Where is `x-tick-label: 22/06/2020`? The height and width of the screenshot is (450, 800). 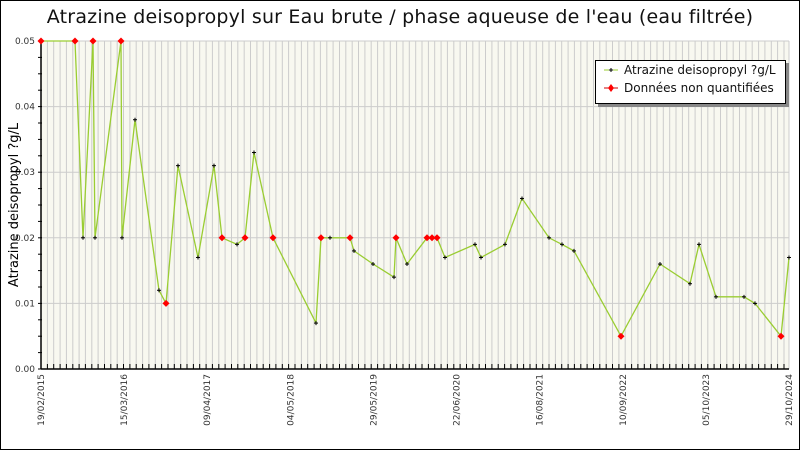
x-tick-label: 22/06/2020 is located at coordinates (458, 400).